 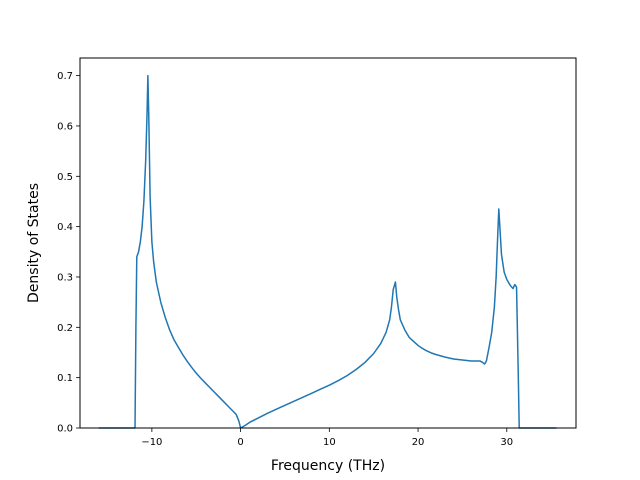 What do you see at coordinates (65, 277) in the screenshot?
I see `y-tick-label: 0.3` at bounding box center [65, 277].